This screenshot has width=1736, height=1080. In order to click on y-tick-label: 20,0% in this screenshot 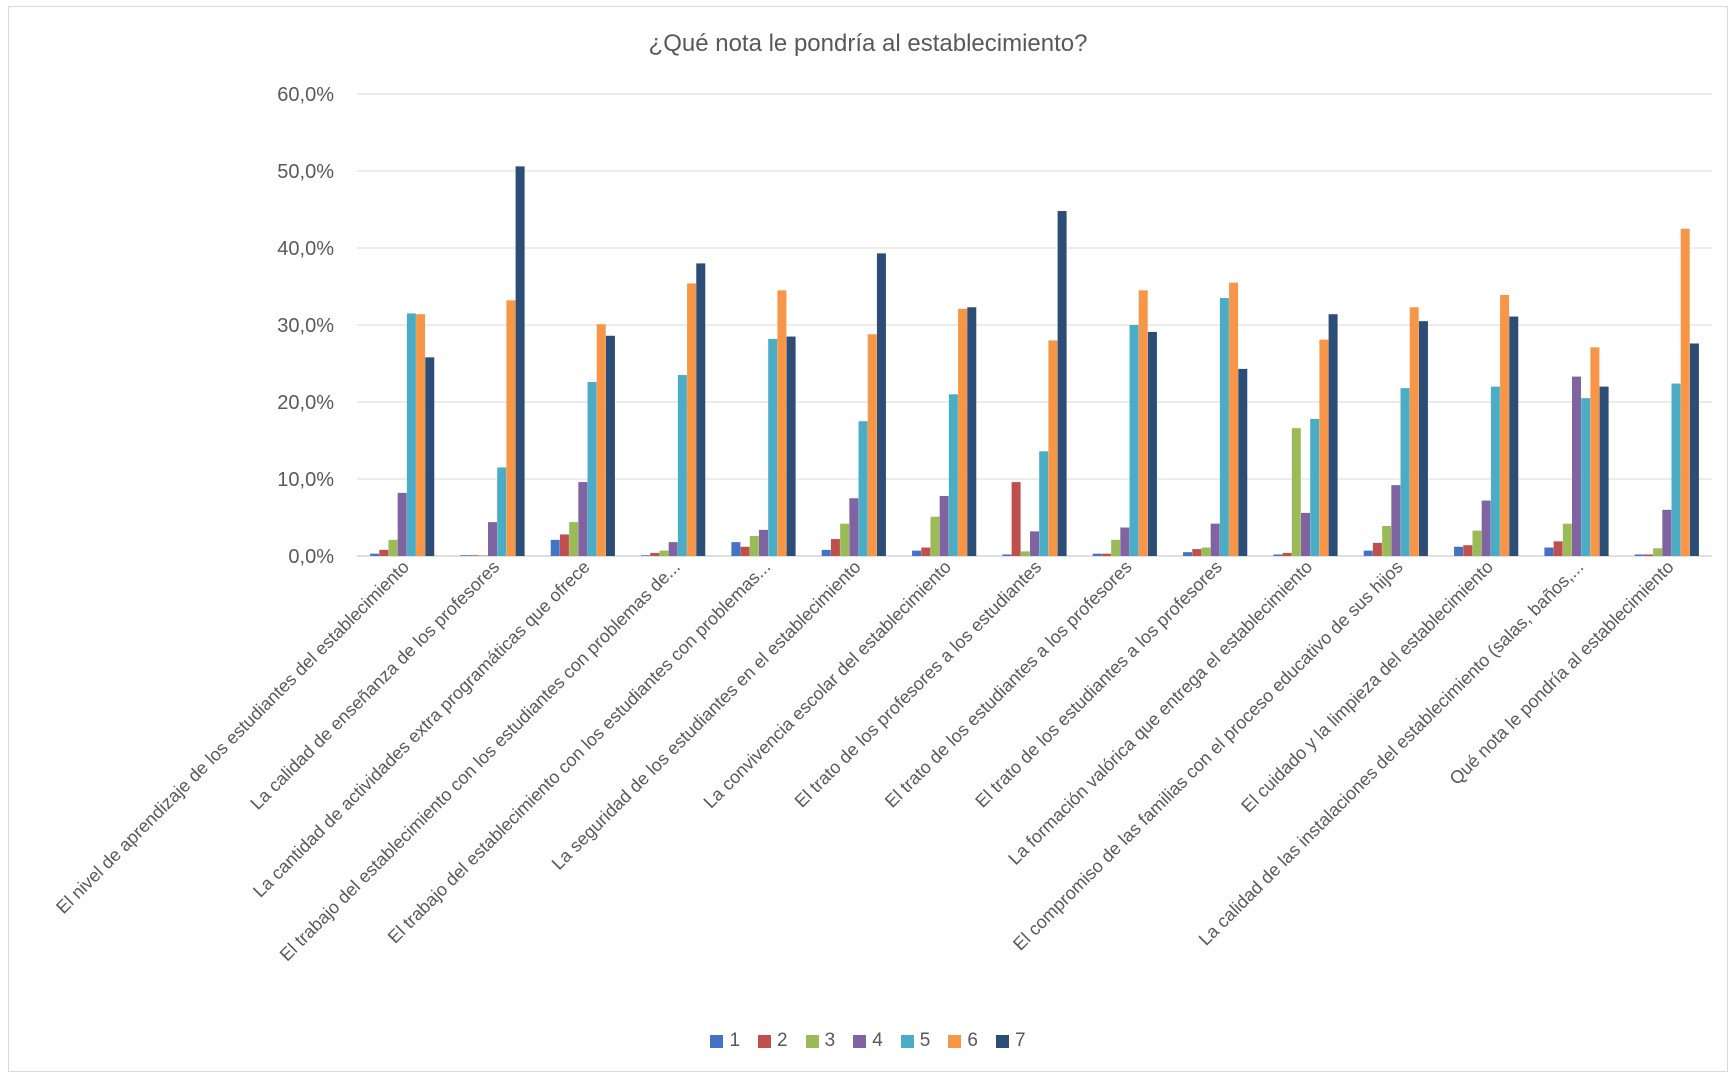, I will do `click(305, 403)`.